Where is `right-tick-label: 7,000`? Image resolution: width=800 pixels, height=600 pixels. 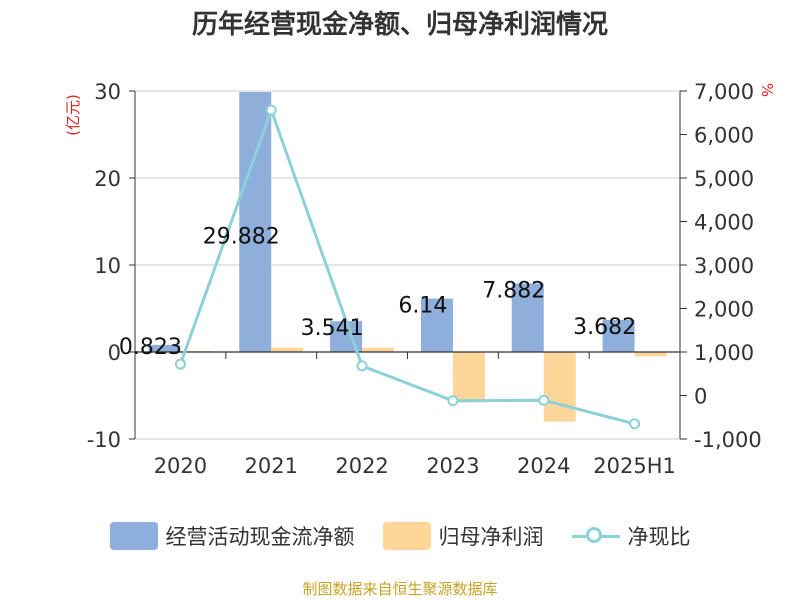 right-tick-label: 7,000 is located at coordinates (724, 92).